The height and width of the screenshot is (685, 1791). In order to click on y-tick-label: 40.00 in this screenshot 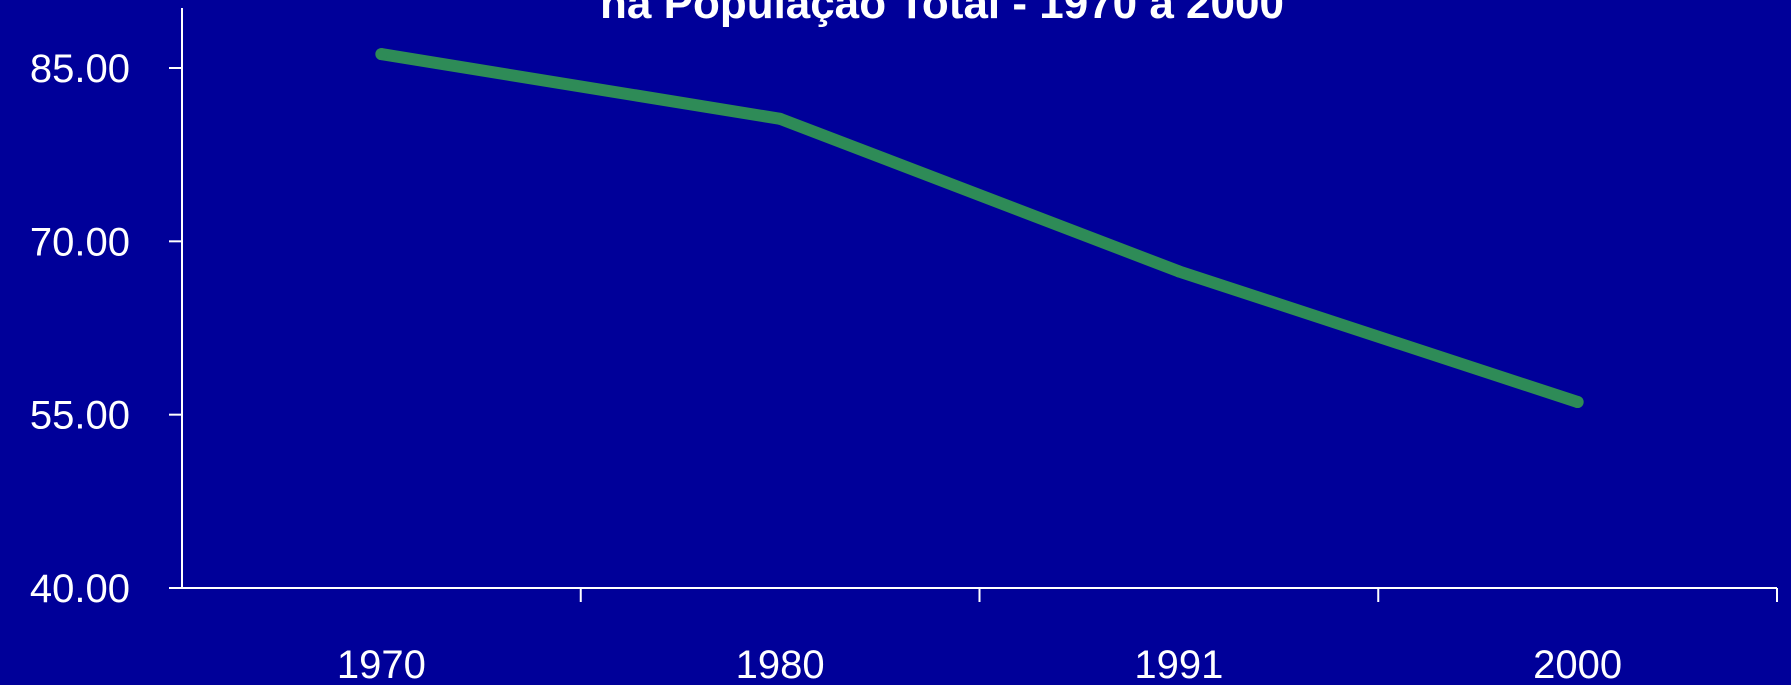, I will do `click(80, 589)`.